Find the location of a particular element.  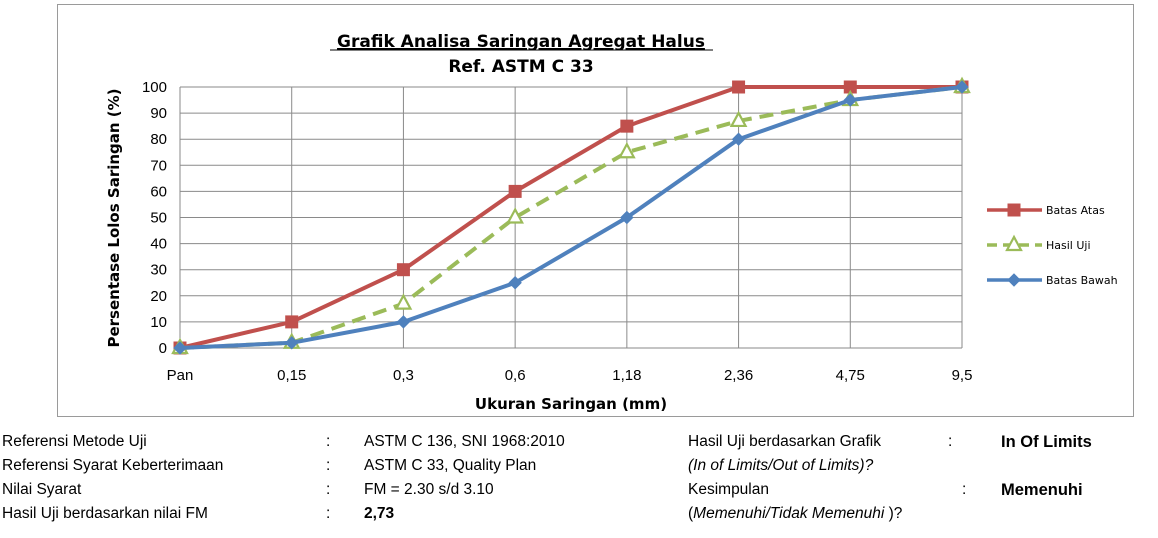

legend-item-hasil-uji: Hasil Uji is located at coordinates (1039, 243).